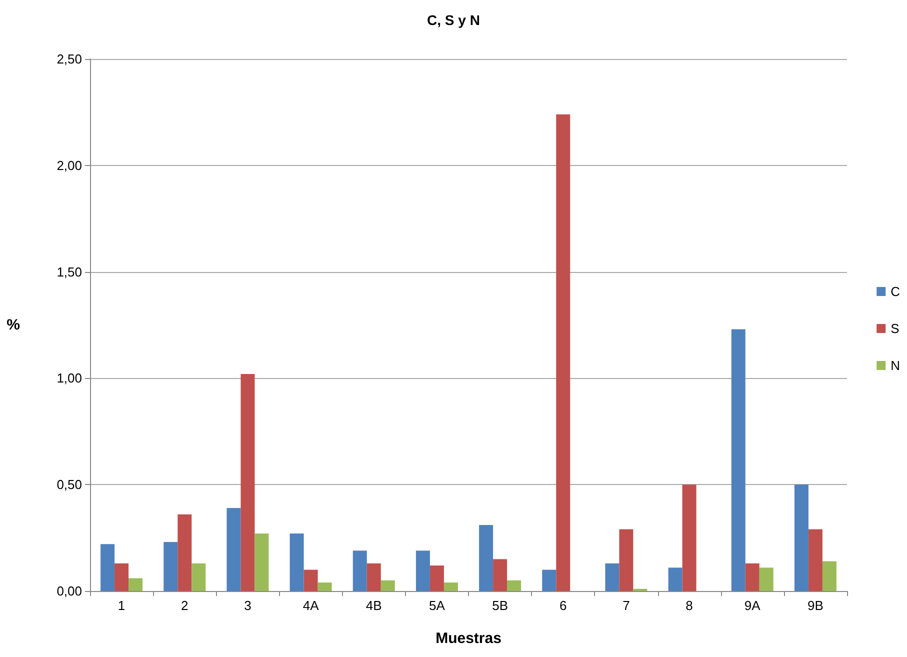 This screenshot has height=657, width=907. What do you see at coordinates (437, 605) in the screenshot?
I see `x-tick-label: 5A` at bounding box center [437, 605].